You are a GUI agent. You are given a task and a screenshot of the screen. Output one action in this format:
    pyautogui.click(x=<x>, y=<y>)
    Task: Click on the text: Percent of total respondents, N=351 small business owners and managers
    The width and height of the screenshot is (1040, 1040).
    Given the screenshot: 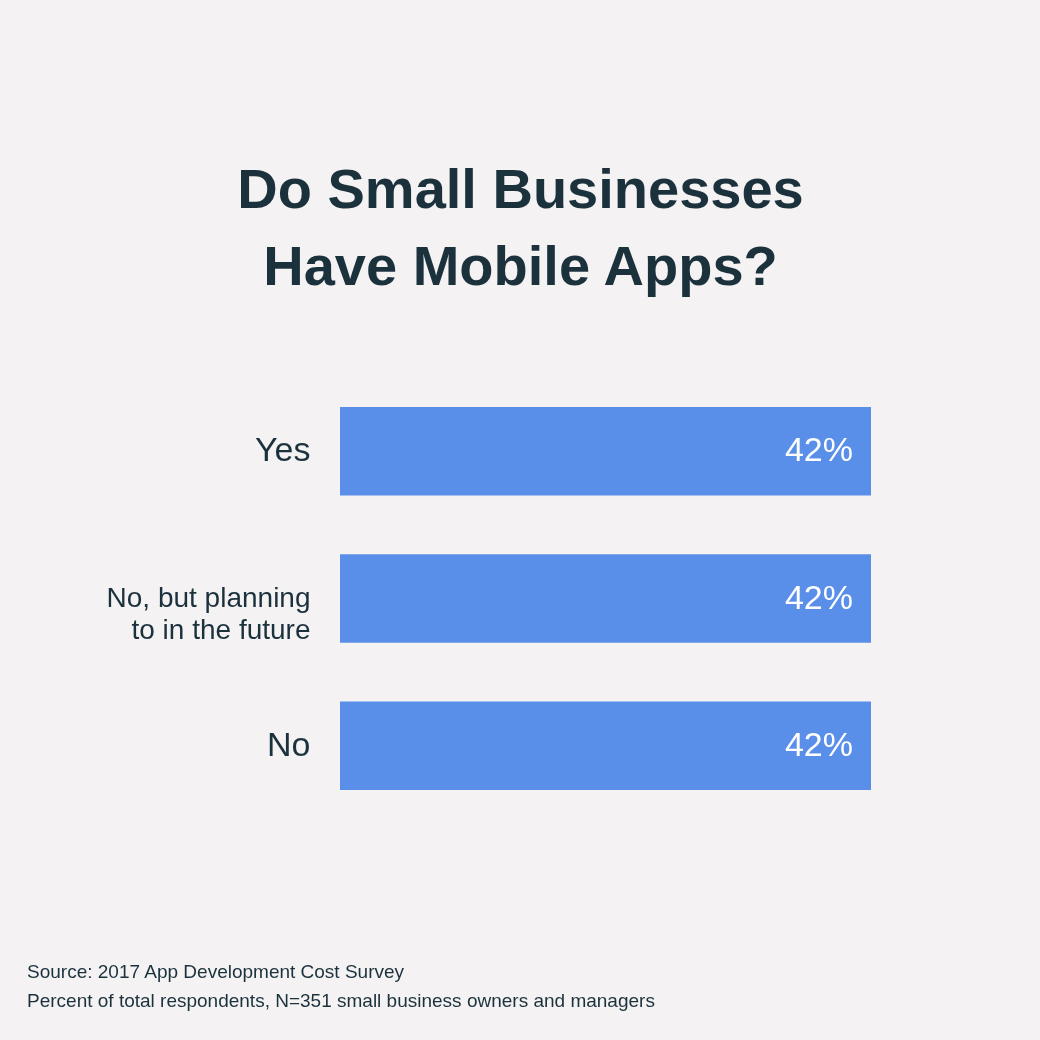 What is the action you would take?
    pyautogui.click(x=341, y=1000)
    